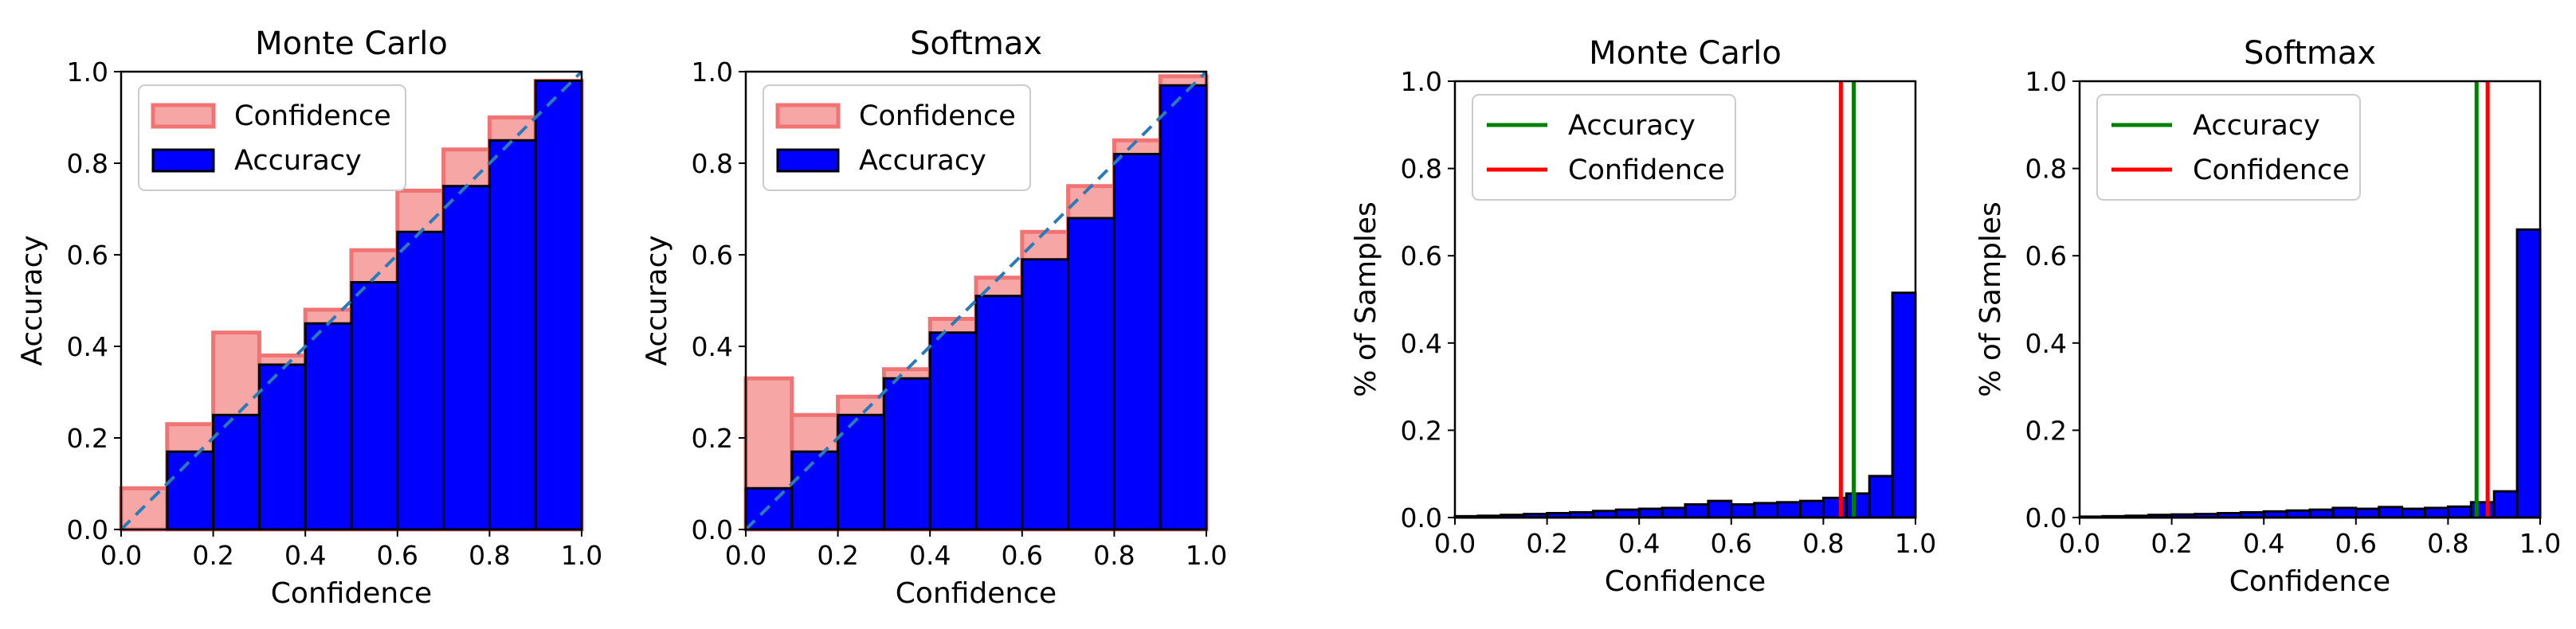 This screenshot has width=2576, height=629. What do you see at coordinates (976, 300) in the screenshot?
I see `perfect-calibration-line` at bounding box center [976, 300].